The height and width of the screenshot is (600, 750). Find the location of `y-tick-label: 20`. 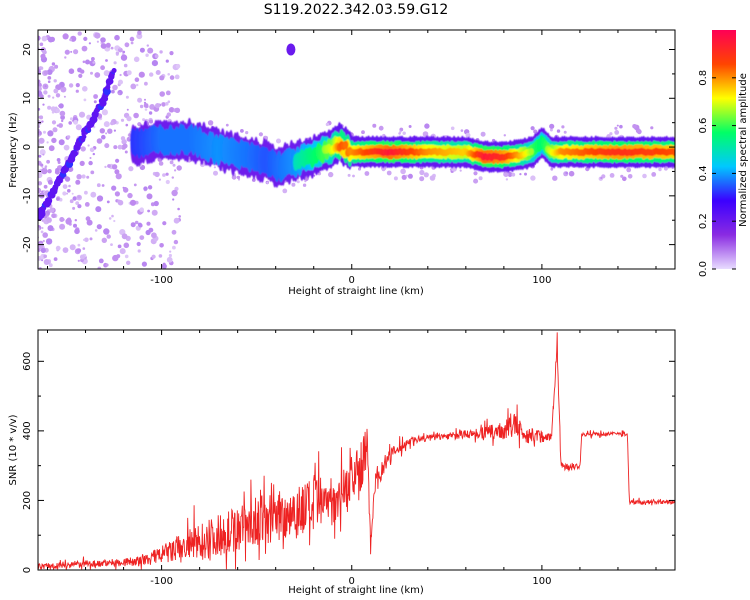

y-tick-label: 20 is located at coordinates (27, 49).